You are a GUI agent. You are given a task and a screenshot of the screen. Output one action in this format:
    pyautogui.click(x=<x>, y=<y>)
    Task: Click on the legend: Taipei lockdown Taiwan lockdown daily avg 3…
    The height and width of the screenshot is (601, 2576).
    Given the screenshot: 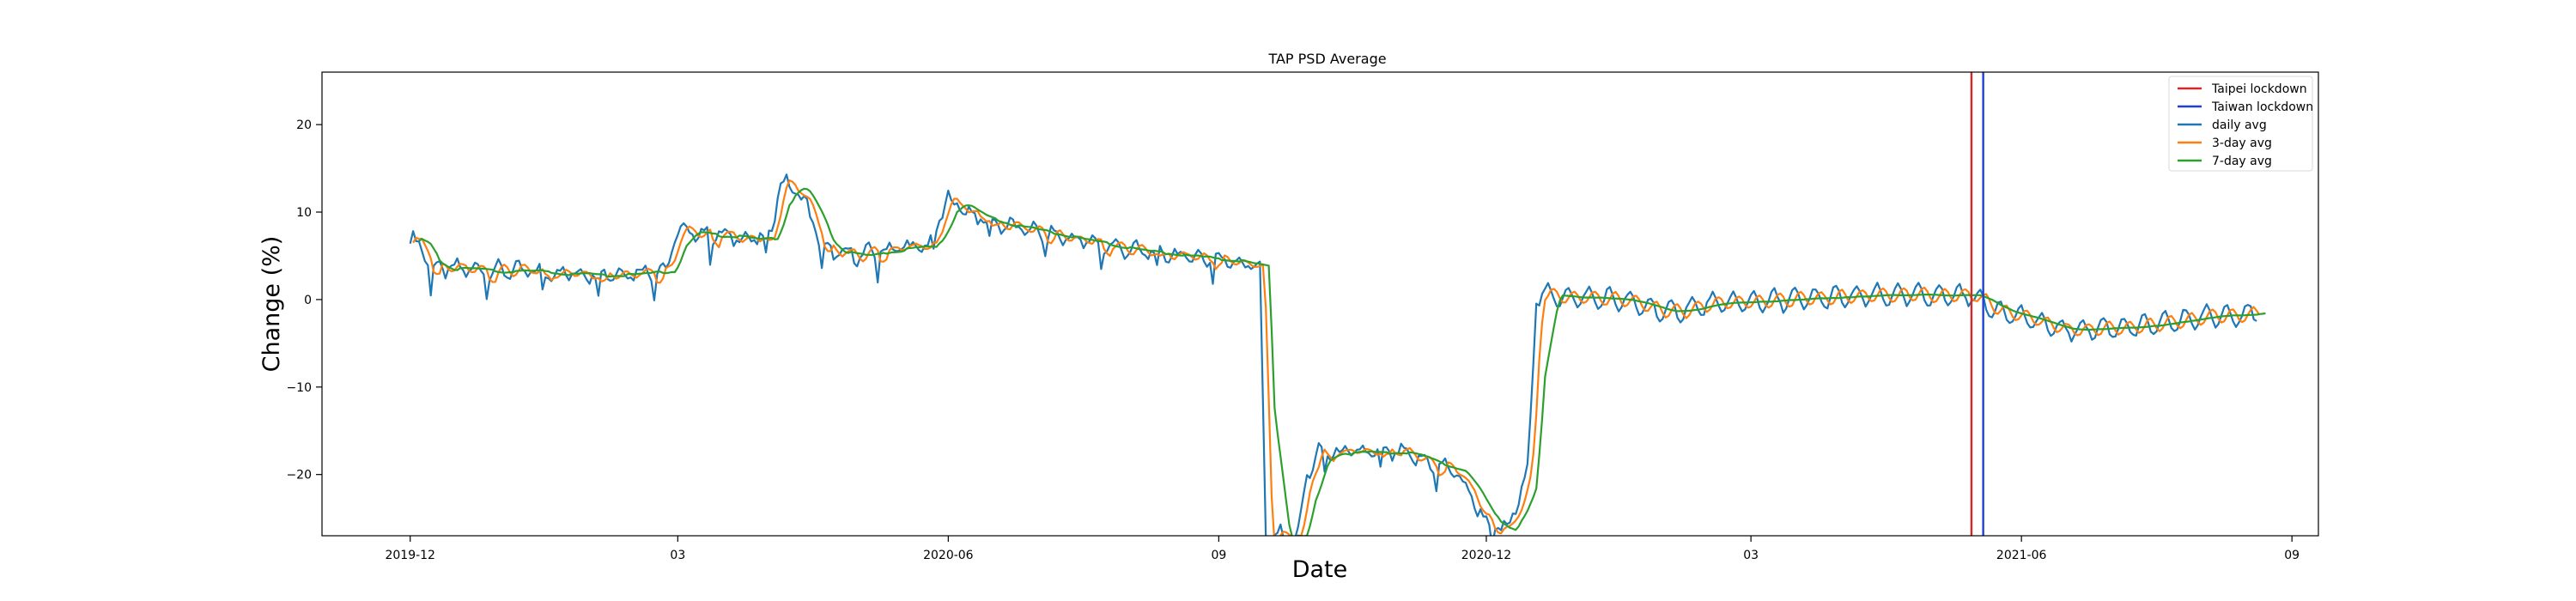 What is the action you would take?
    pyautogui.click(x=2240, y=124)
    